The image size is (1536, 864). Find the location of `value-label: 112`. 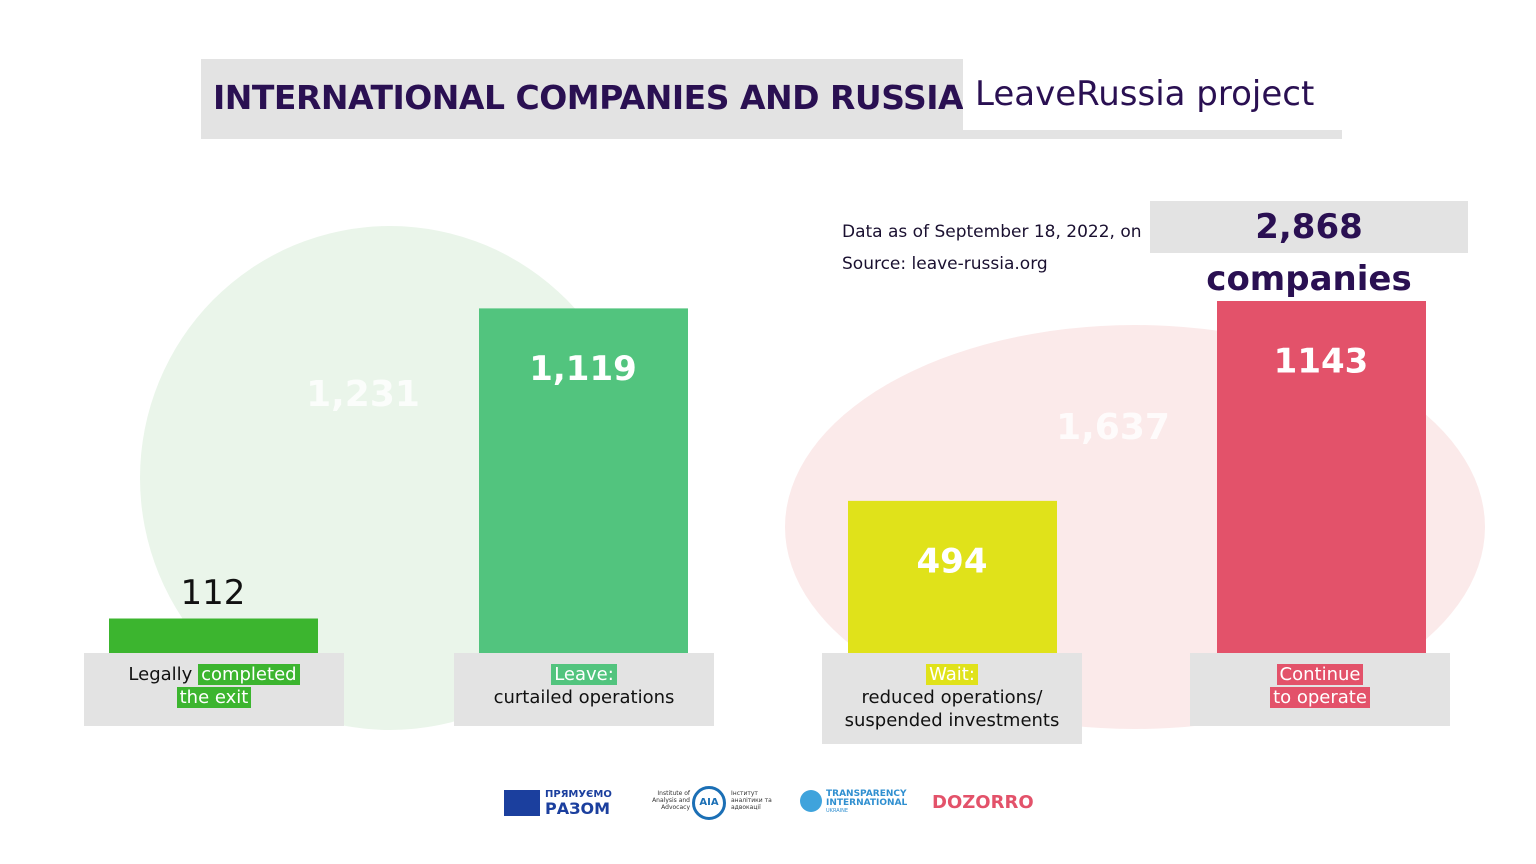

value-label: 112 is located at coordinates (213, 593).